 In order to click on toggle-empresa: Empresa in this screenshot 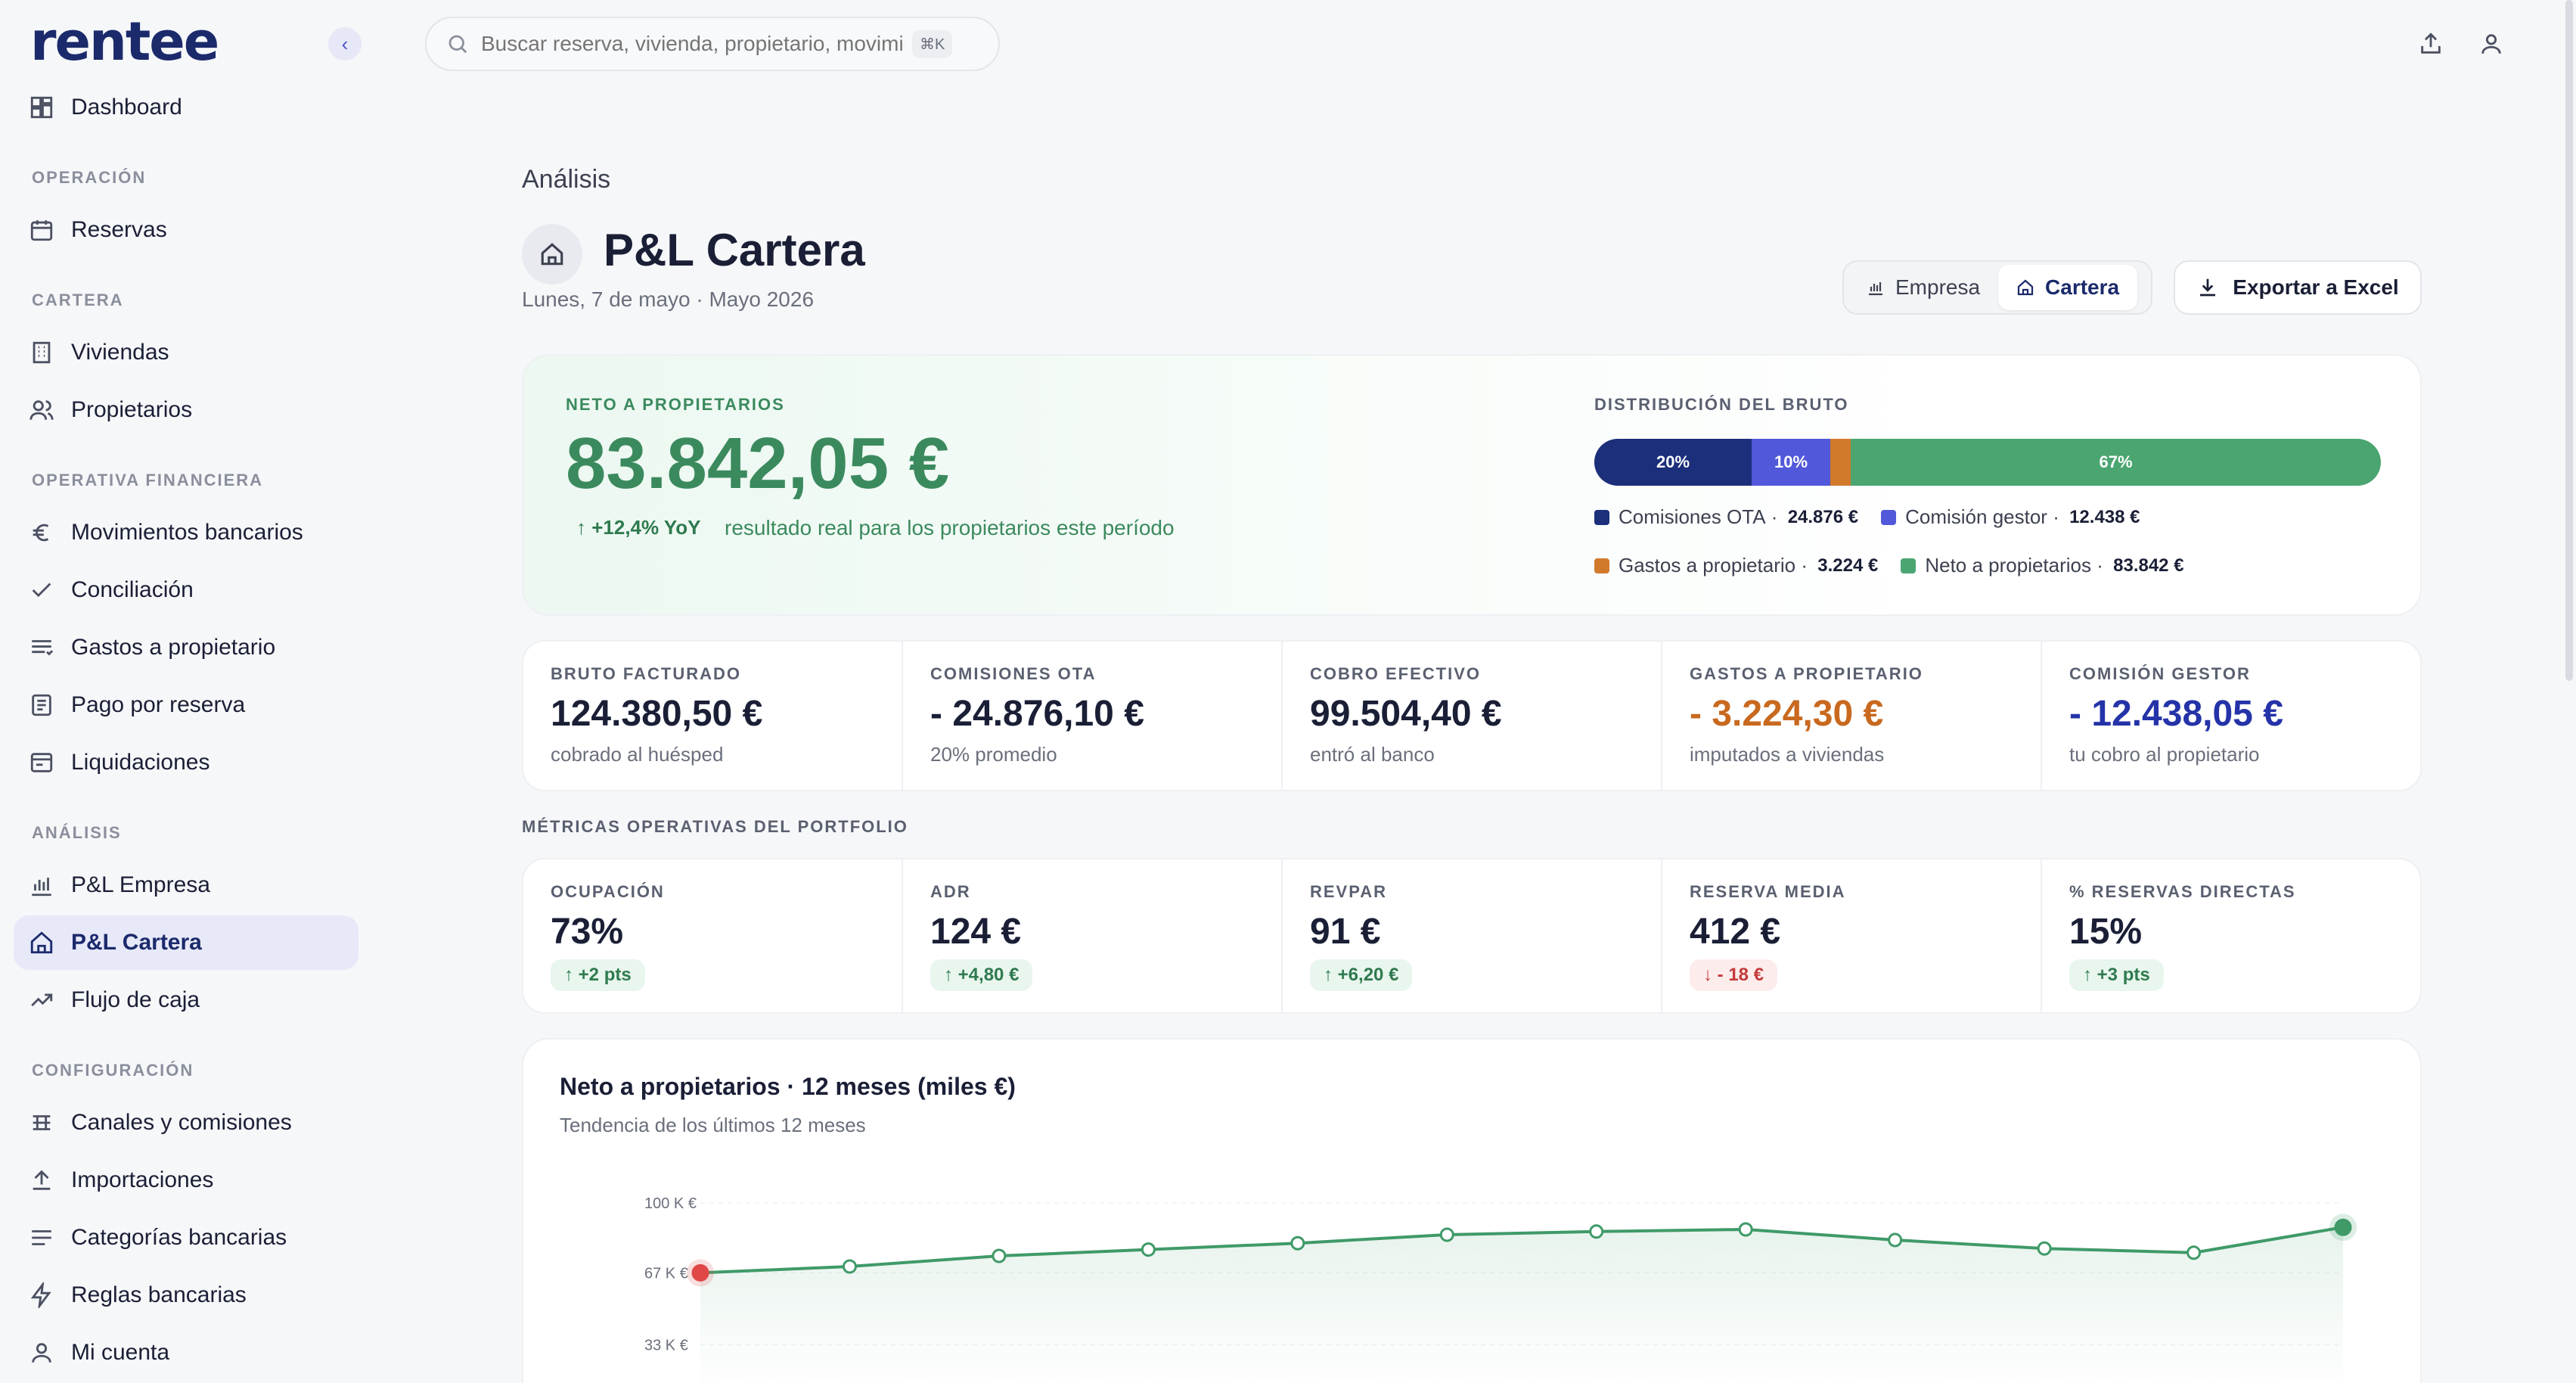, I will do `click(1923, 287)`.